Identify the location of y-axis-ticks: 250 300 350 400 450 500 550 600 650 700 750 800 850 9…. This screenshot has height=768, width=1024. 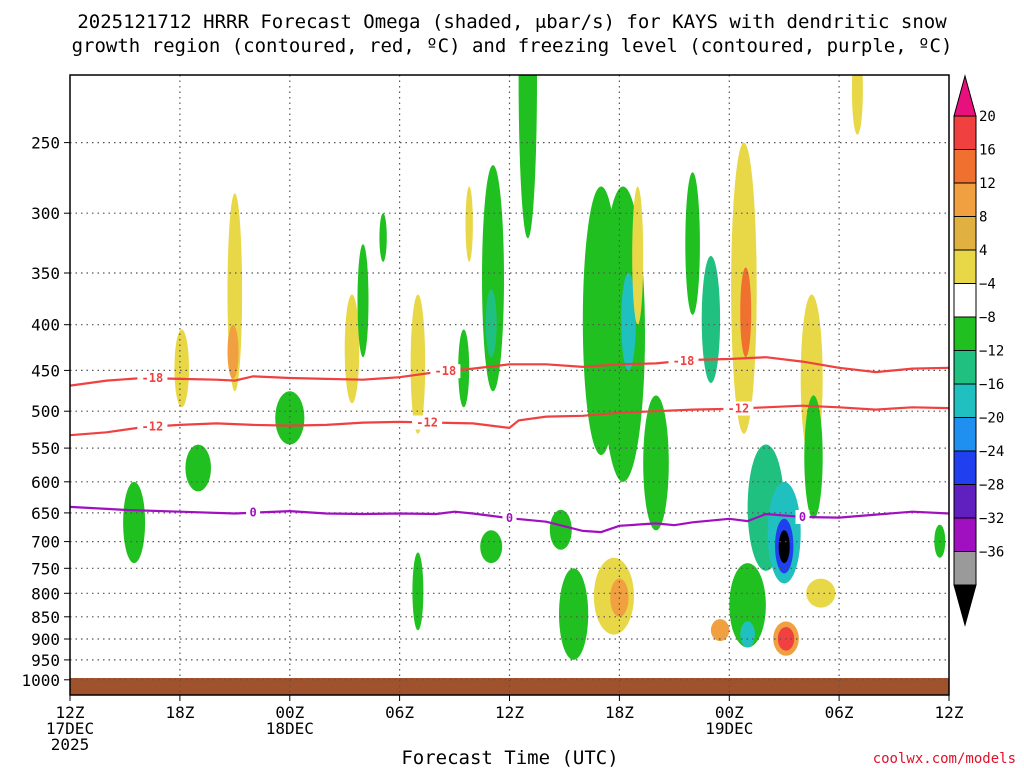
(45, 412).